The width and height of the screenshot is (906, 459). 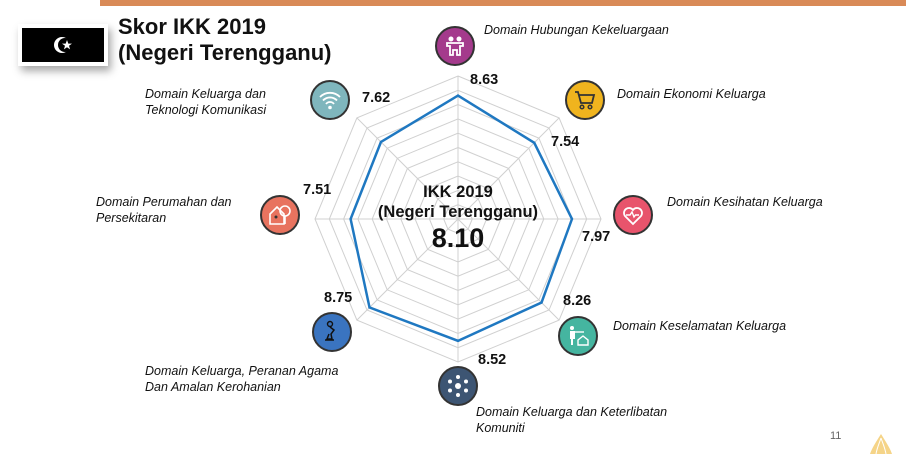 What do you see at coordinates (836, 436) in the screenshot?
I see `page-number: 11` at bounding box center [836, 436].